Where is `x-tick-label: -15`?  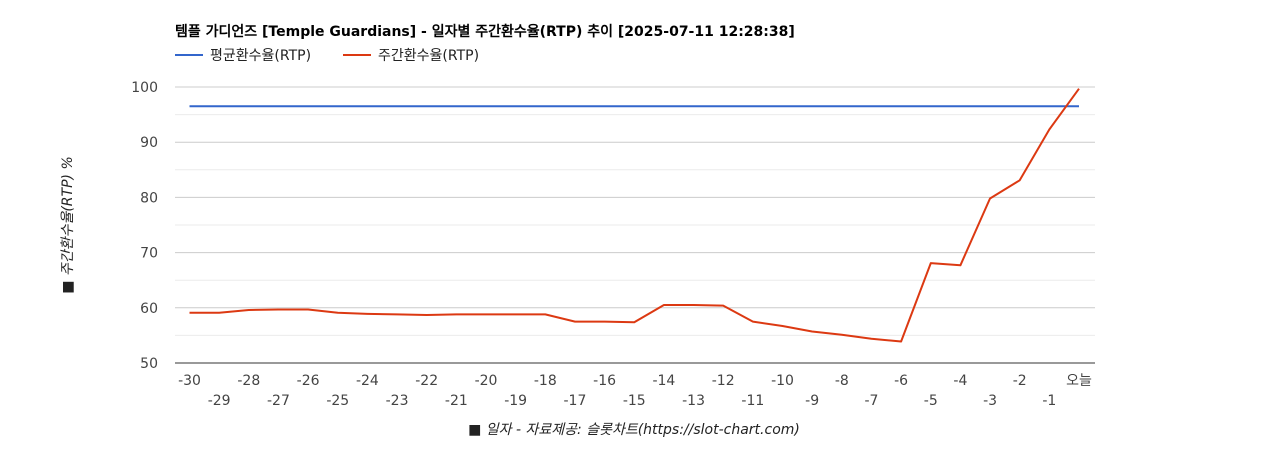 x-tick-label: -15 is located at coordinates (634, 401).